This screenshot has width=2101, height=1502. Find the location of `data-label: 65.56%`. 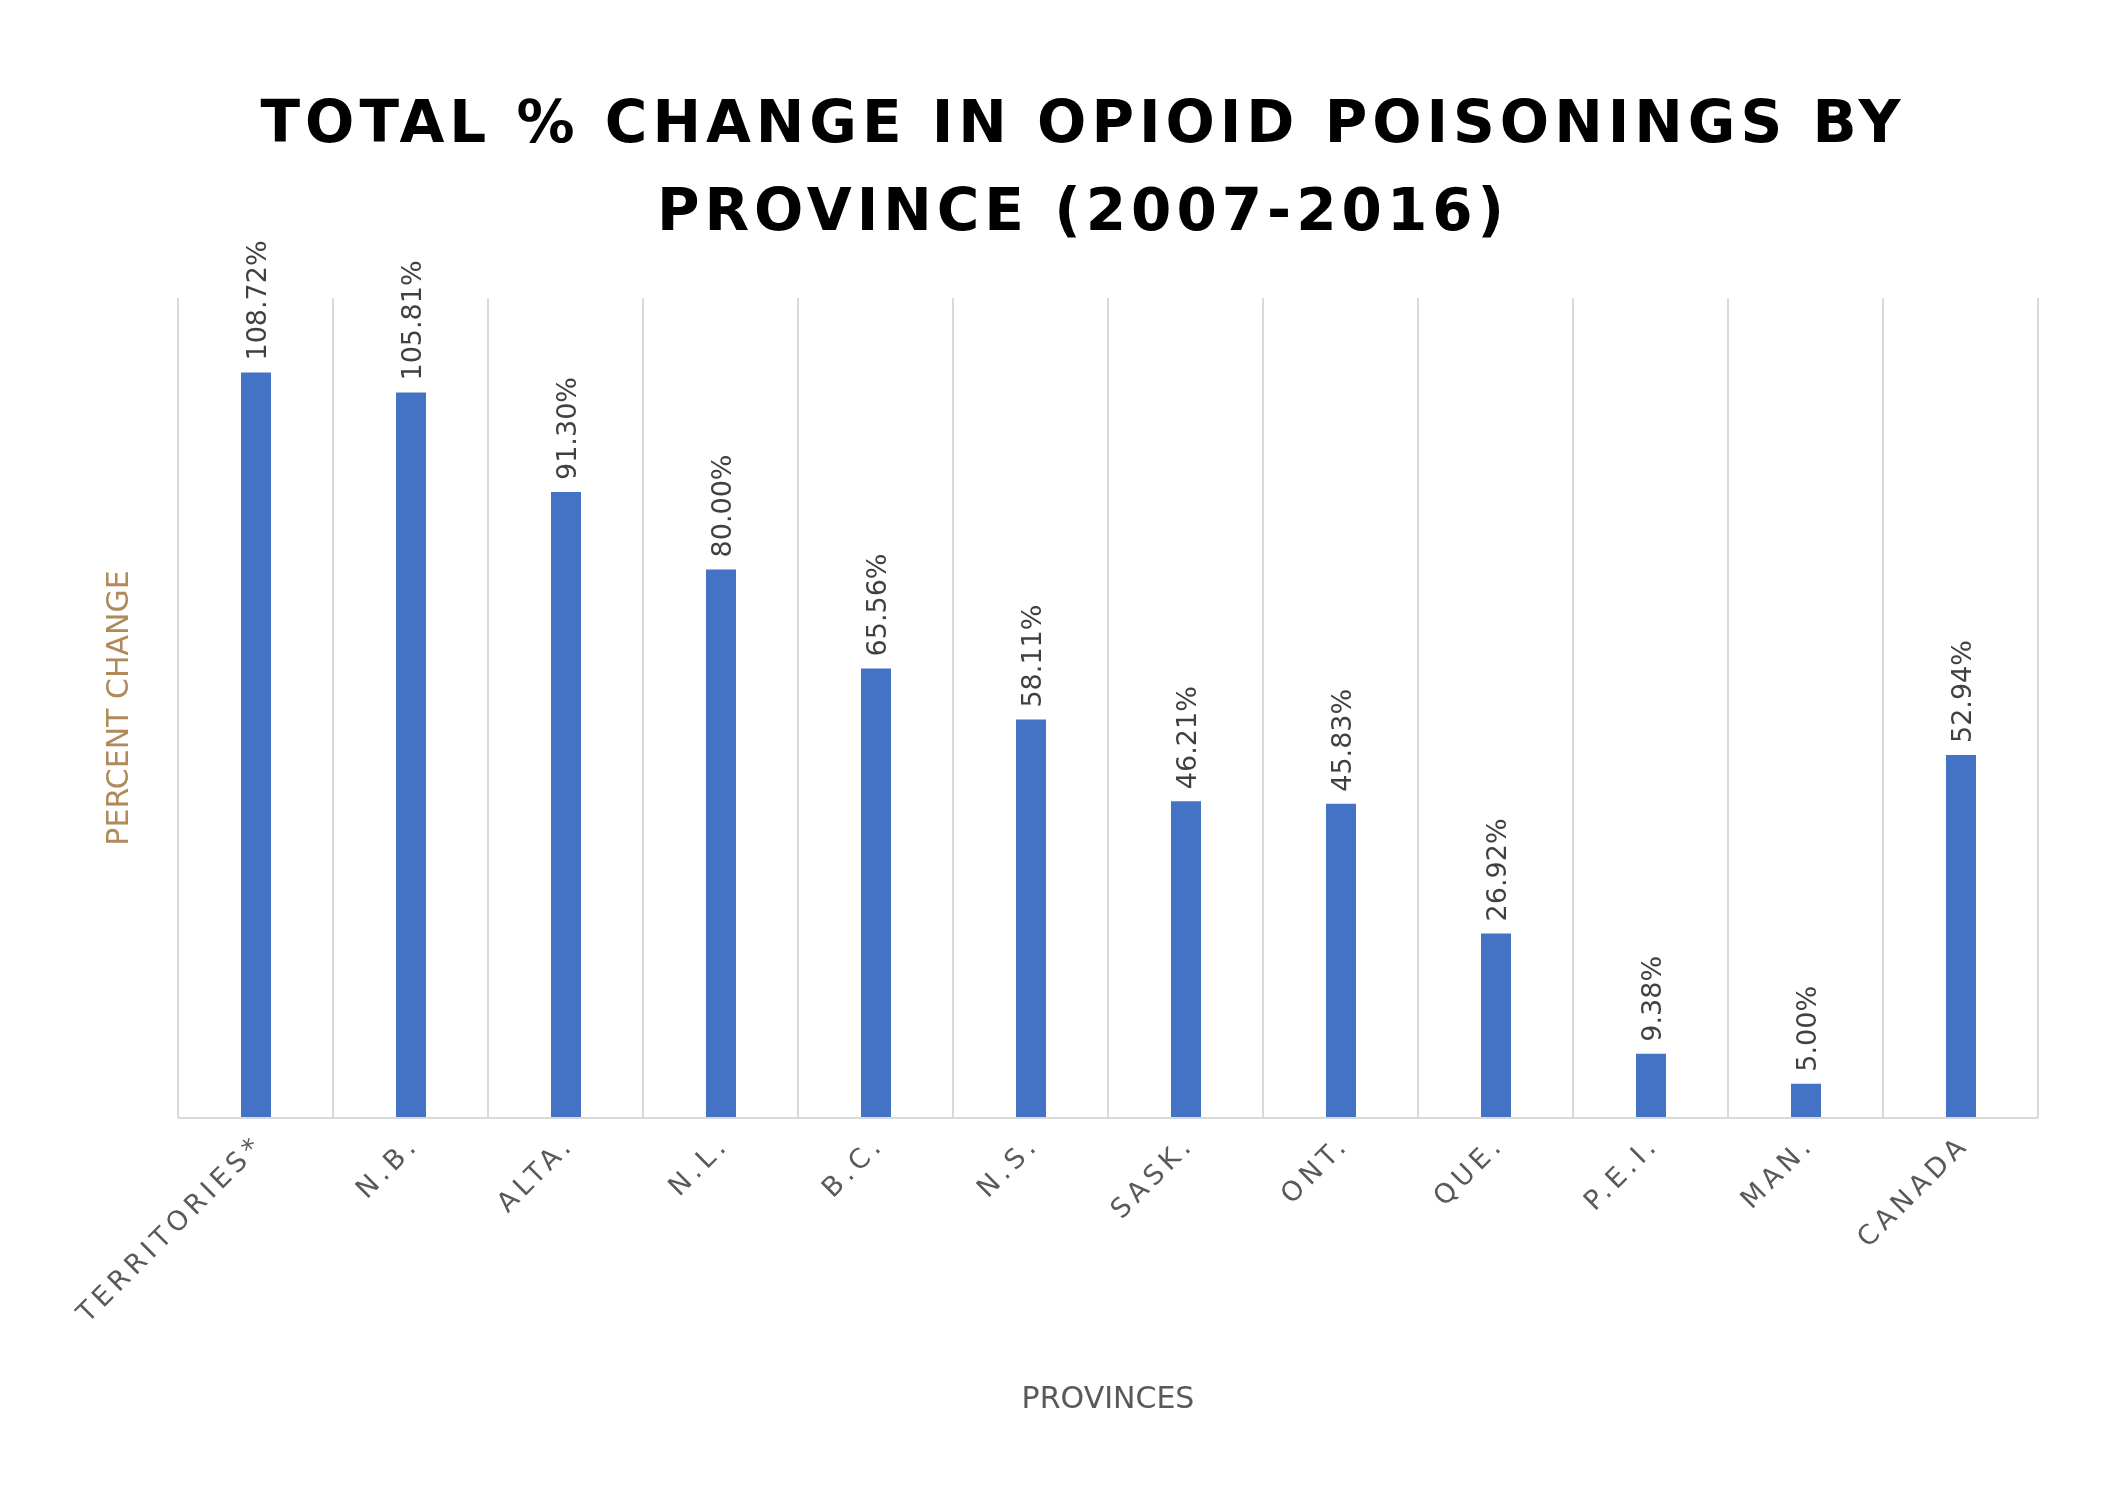

data-label: 65.56% is located at coordinates (876, 605).